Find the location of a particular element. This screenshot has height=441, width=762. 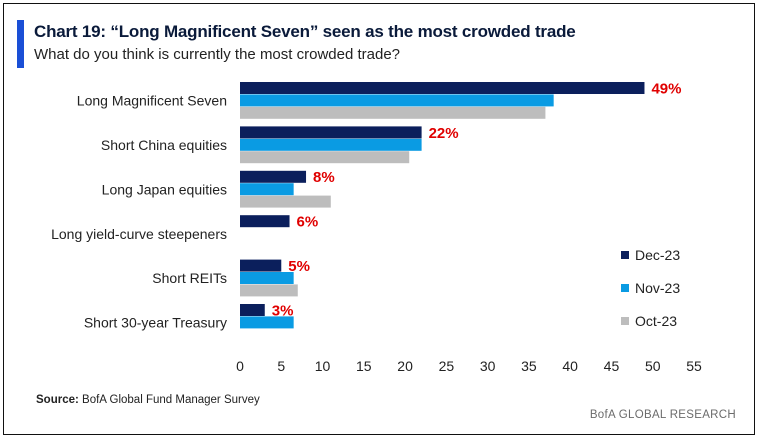

legend-label: Nov-23 is located at coordinates (657, 288).